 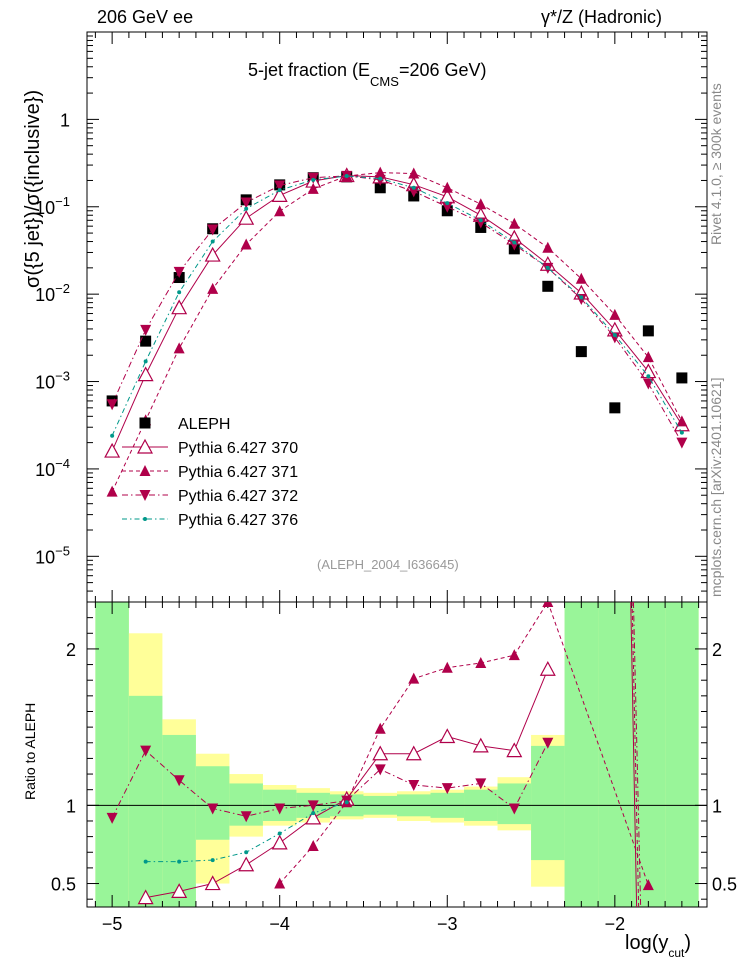 What do you see at coordinates (63, 885) in the screenshot?
I see `ratio-y-tick-label: 0.5` at bounding box center [63, 885].